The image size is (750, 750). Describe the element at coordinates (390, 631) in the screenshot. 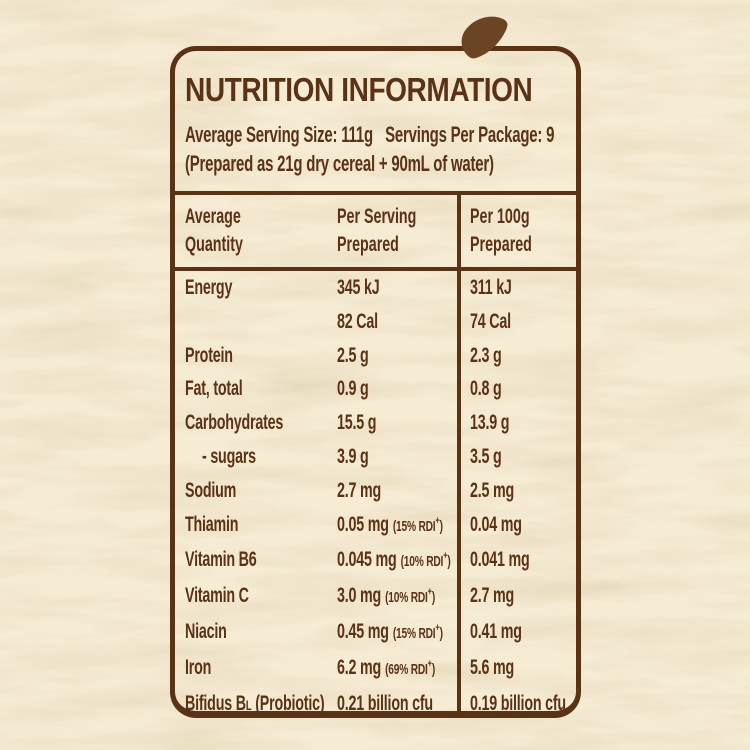

I see `per-serving-value: 0.45 mg (15% RDI+)` at that location.